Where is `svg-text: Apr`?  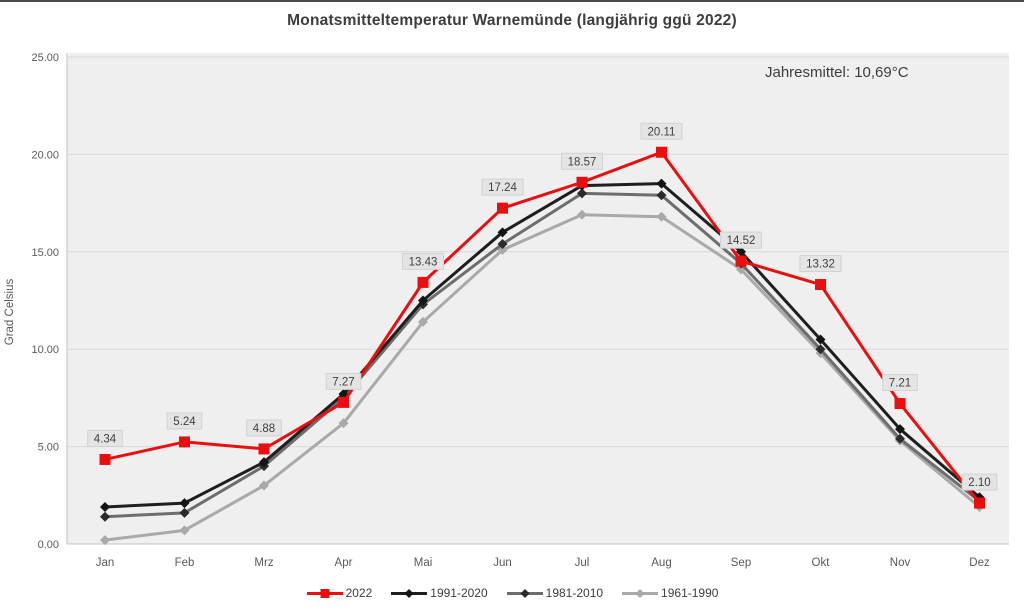 svg-text: Apr is located at coordinates (344, 563).